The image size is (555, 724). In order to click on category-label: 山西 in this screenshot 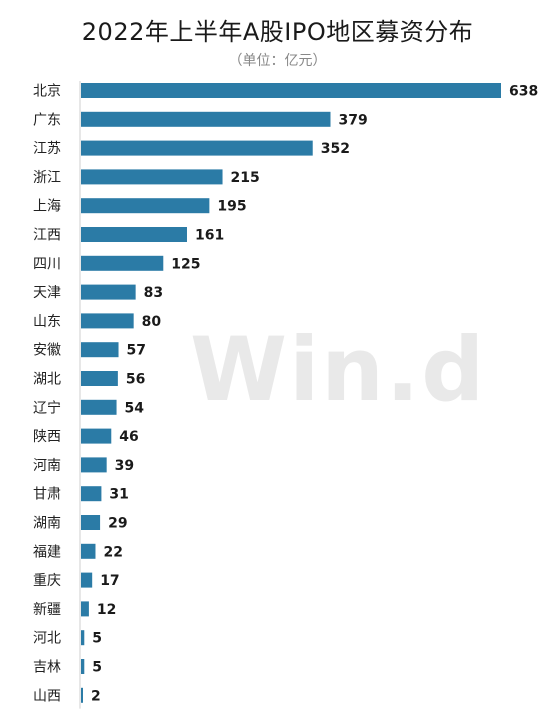, I will do `click(47, 696)`.